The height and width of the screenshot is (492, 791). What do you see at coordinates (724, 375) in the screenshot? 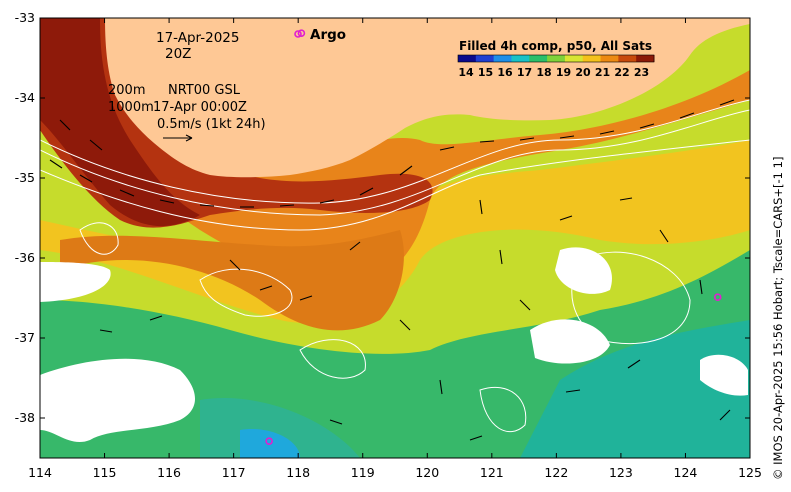
I see `cloud-gap-southeast` at bounding box center [724, 375].